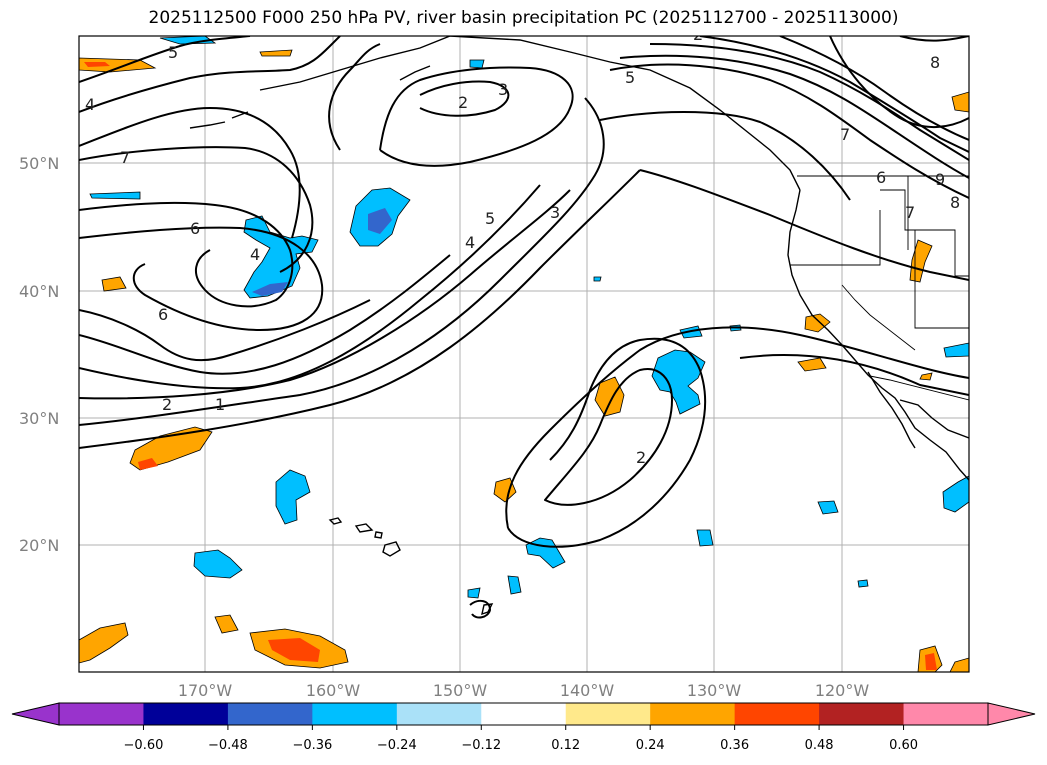 This screenshot has width=1047, height=765. What do you see at coordinates (39, 354) in the screenshot?
I see `latitude-labels: 50°N 40°N 30°N 20°N` at bounding box center [39, 354].